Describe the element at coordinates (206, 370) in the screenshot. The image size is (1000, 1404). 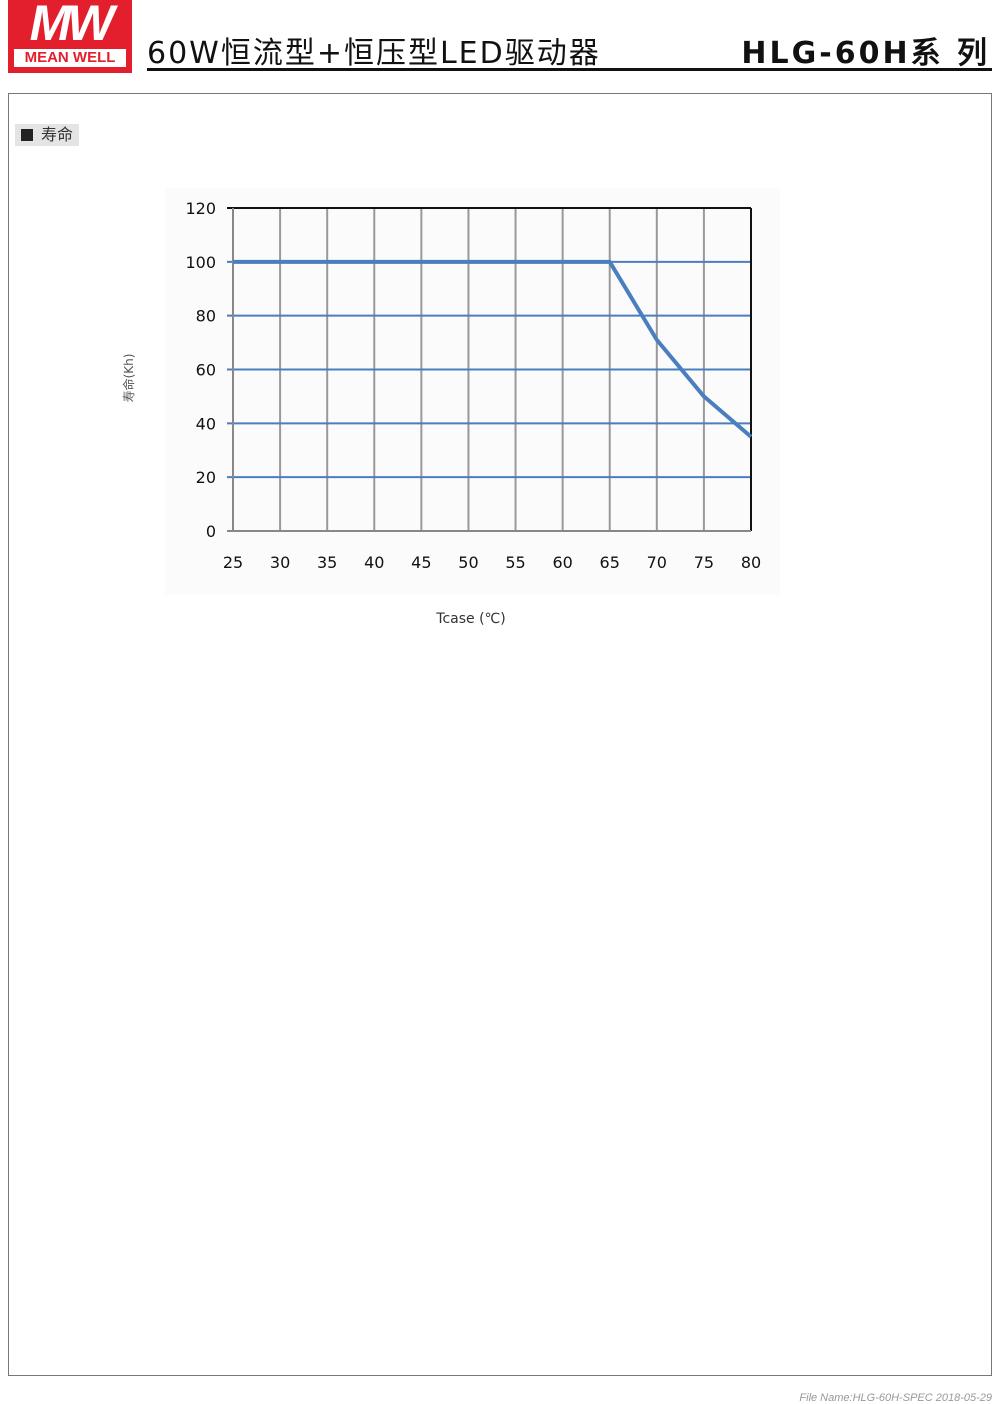
I see `y-tick-label: 60` at that location.